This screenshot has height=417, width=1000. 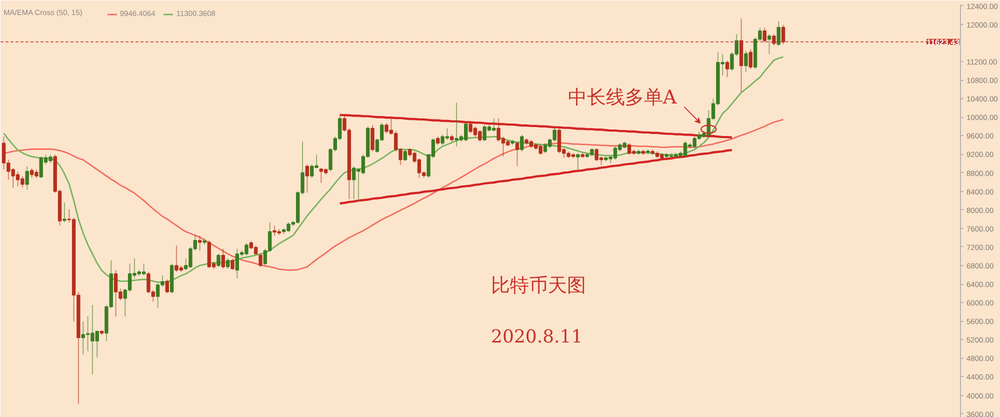 I want to click on annotation: 2020.8.11, so click(x=537, y=337).